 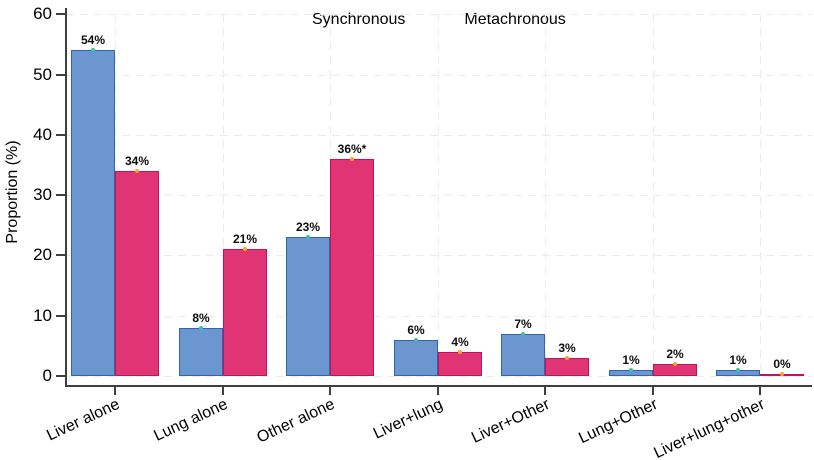 What do you see at coordinates (352, 149) in the screenshot?
I see `bar-value-label: 36%*` at bounding box center [352, 149].